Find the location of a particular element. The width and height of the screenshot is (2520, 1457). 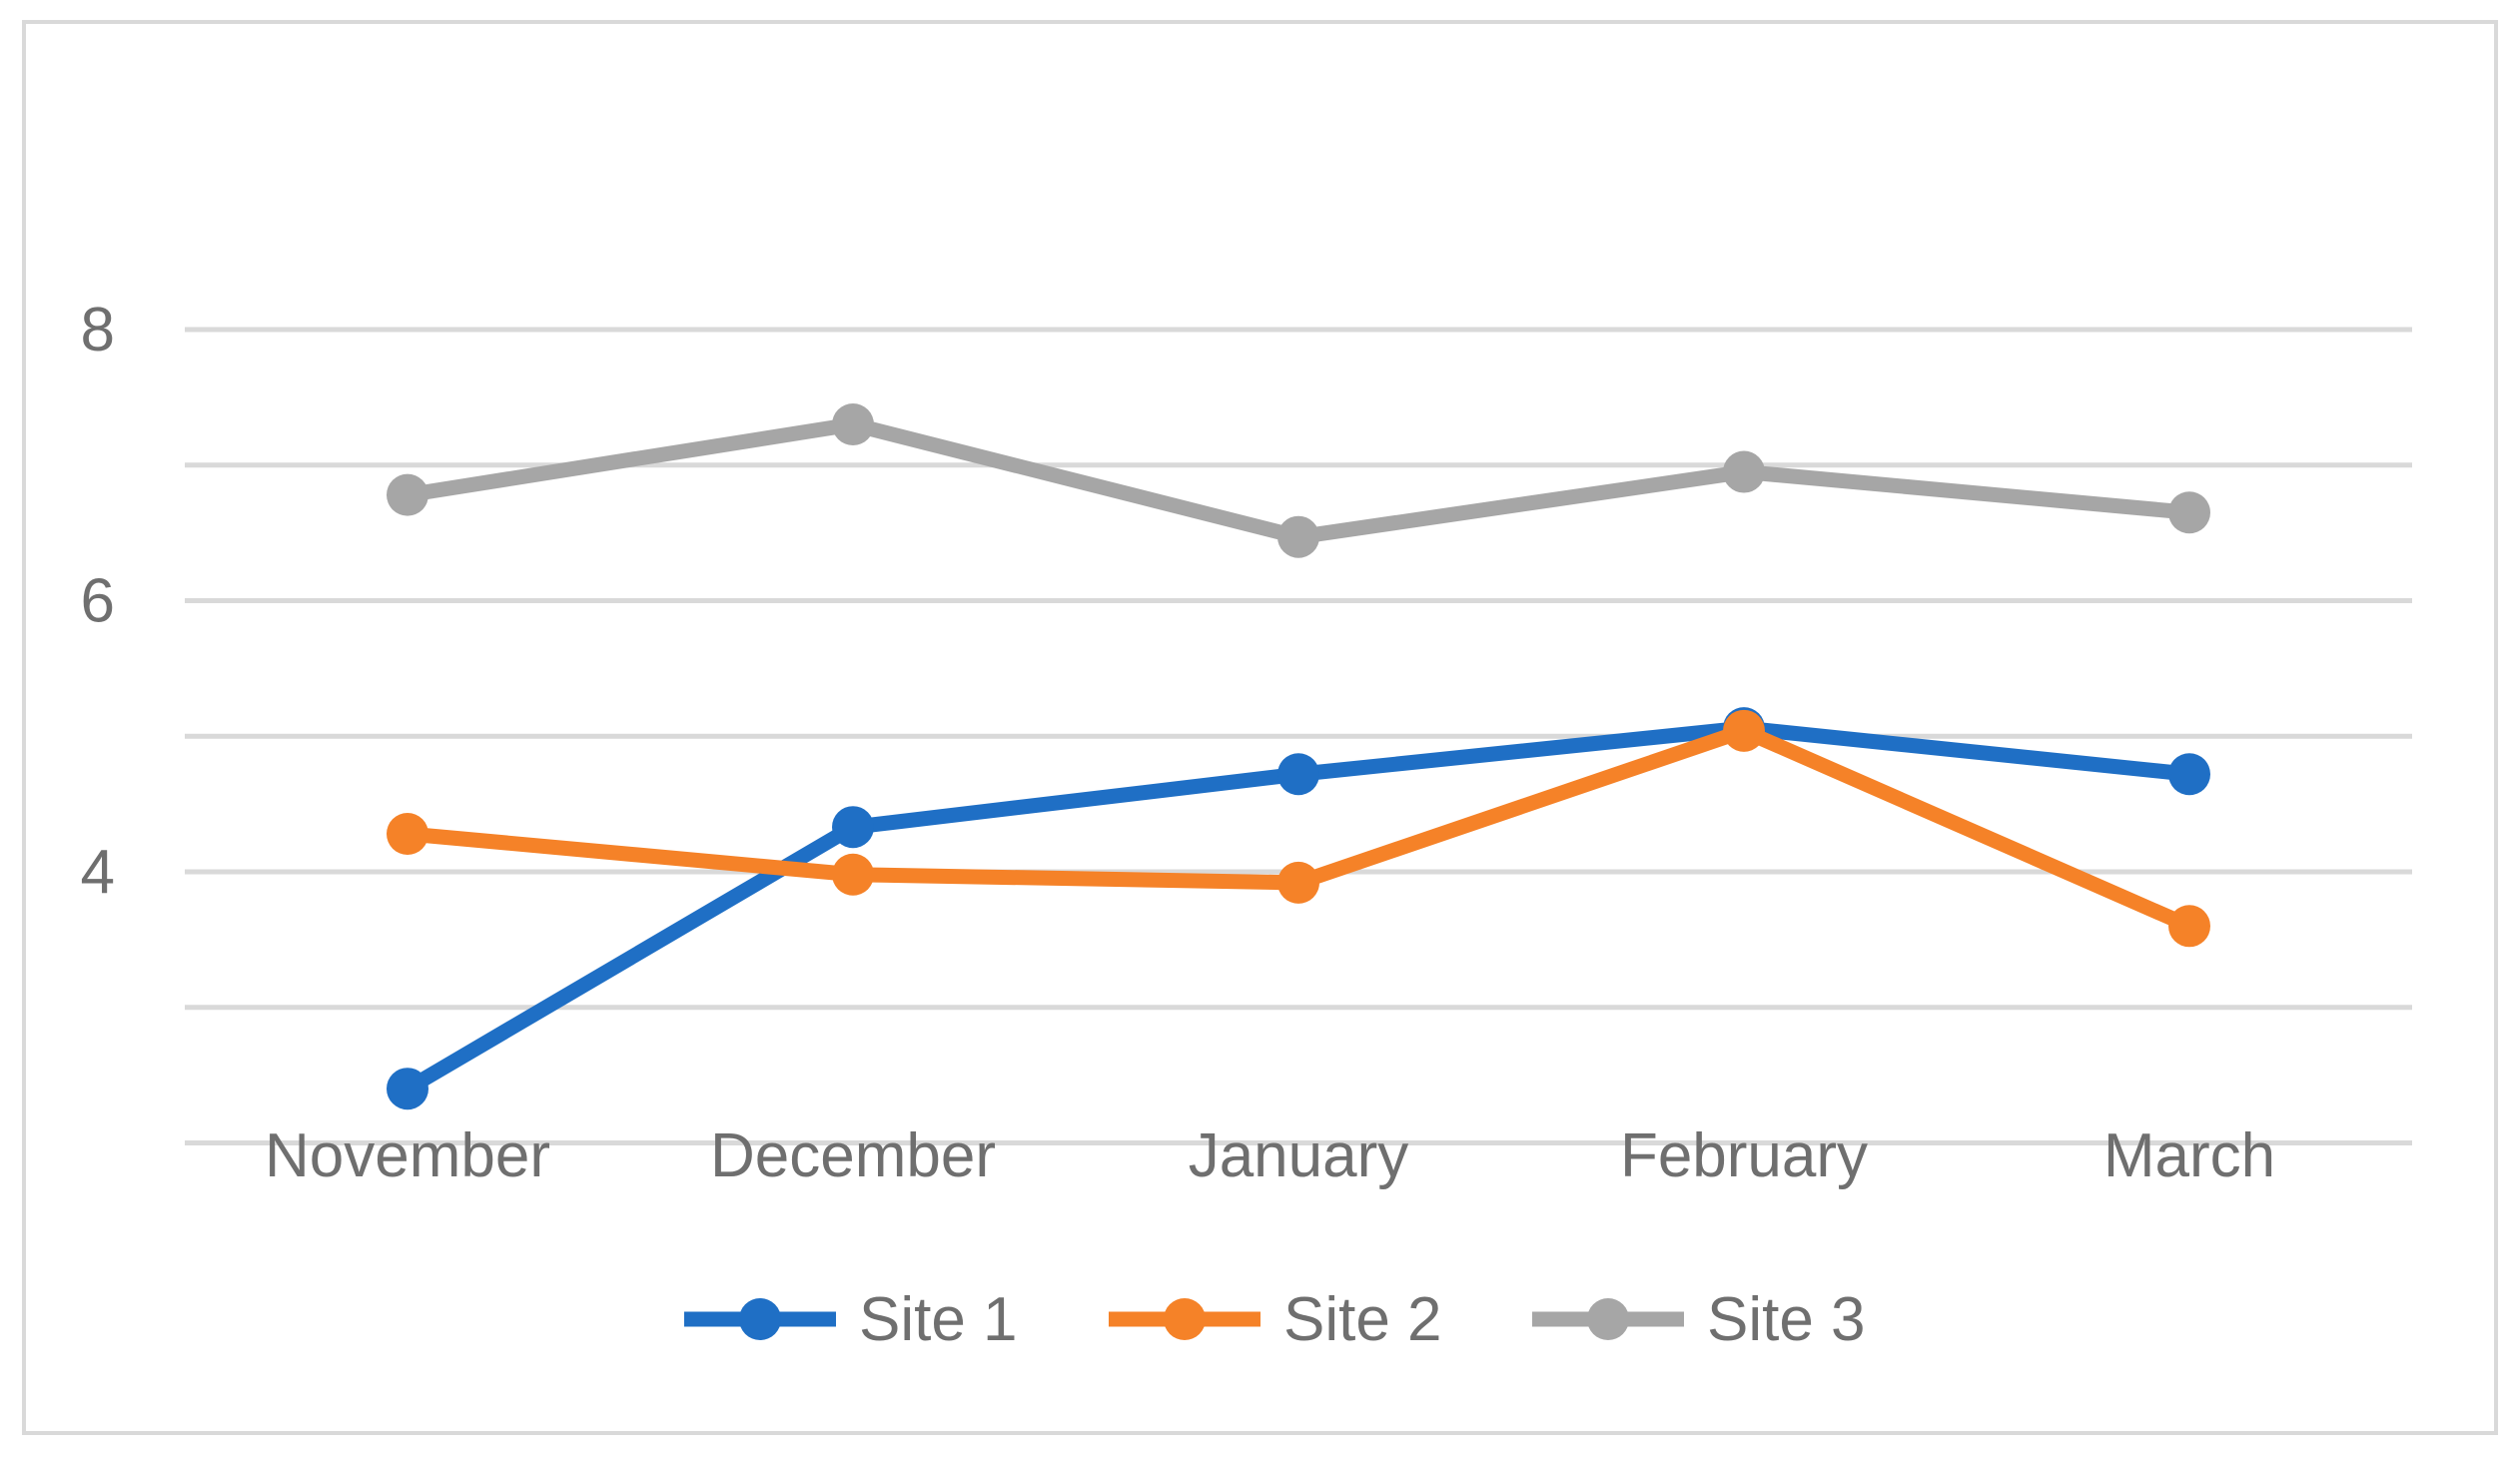

y-tick-label: 6 is located at coordinates (98, 601).